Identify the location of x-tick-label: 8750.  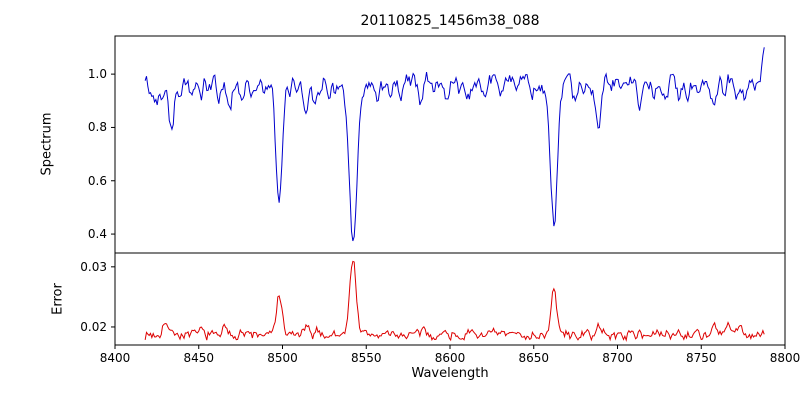
(701, 358).